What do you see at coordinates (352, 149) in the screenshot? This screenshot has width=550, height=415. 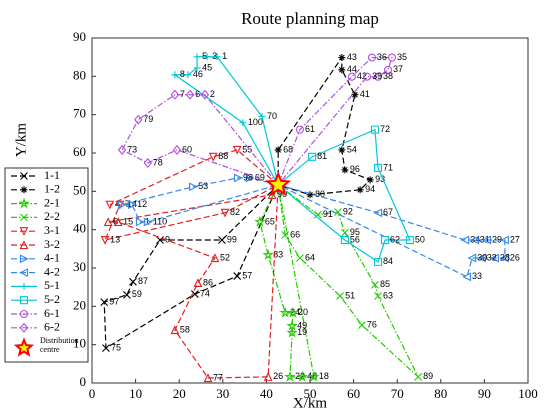 I see `point-label: 54` at bounding box center [352, 149].